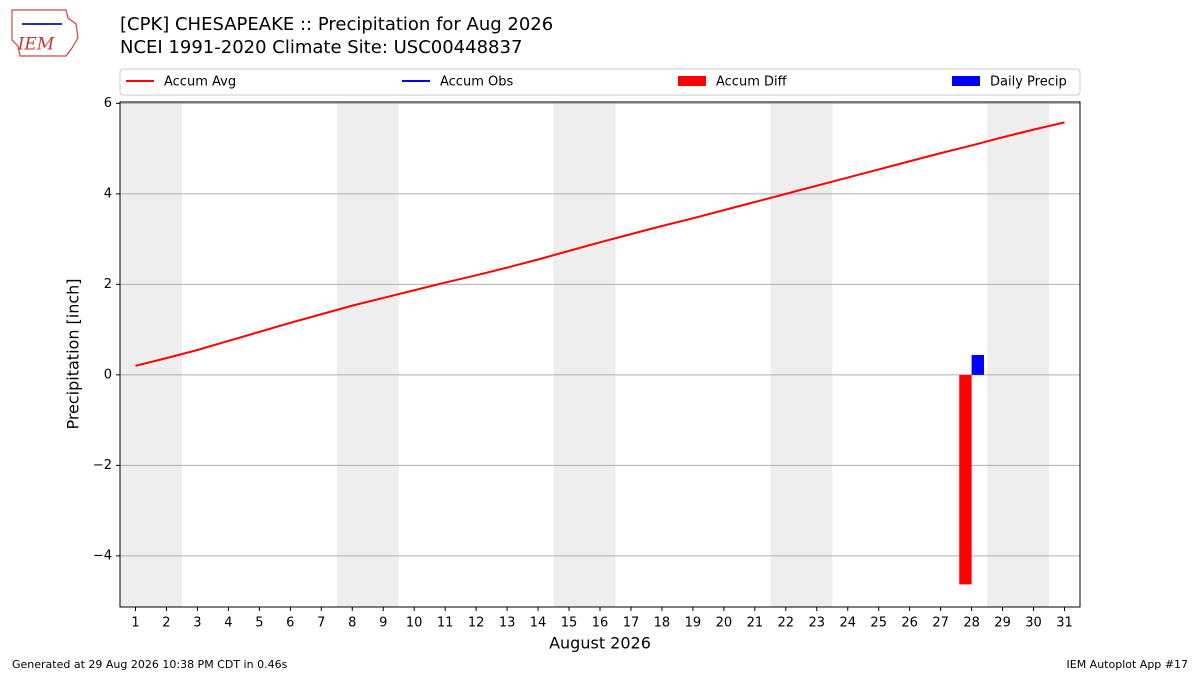  I want to click on y-tick-label: 2, so click(108, 284).